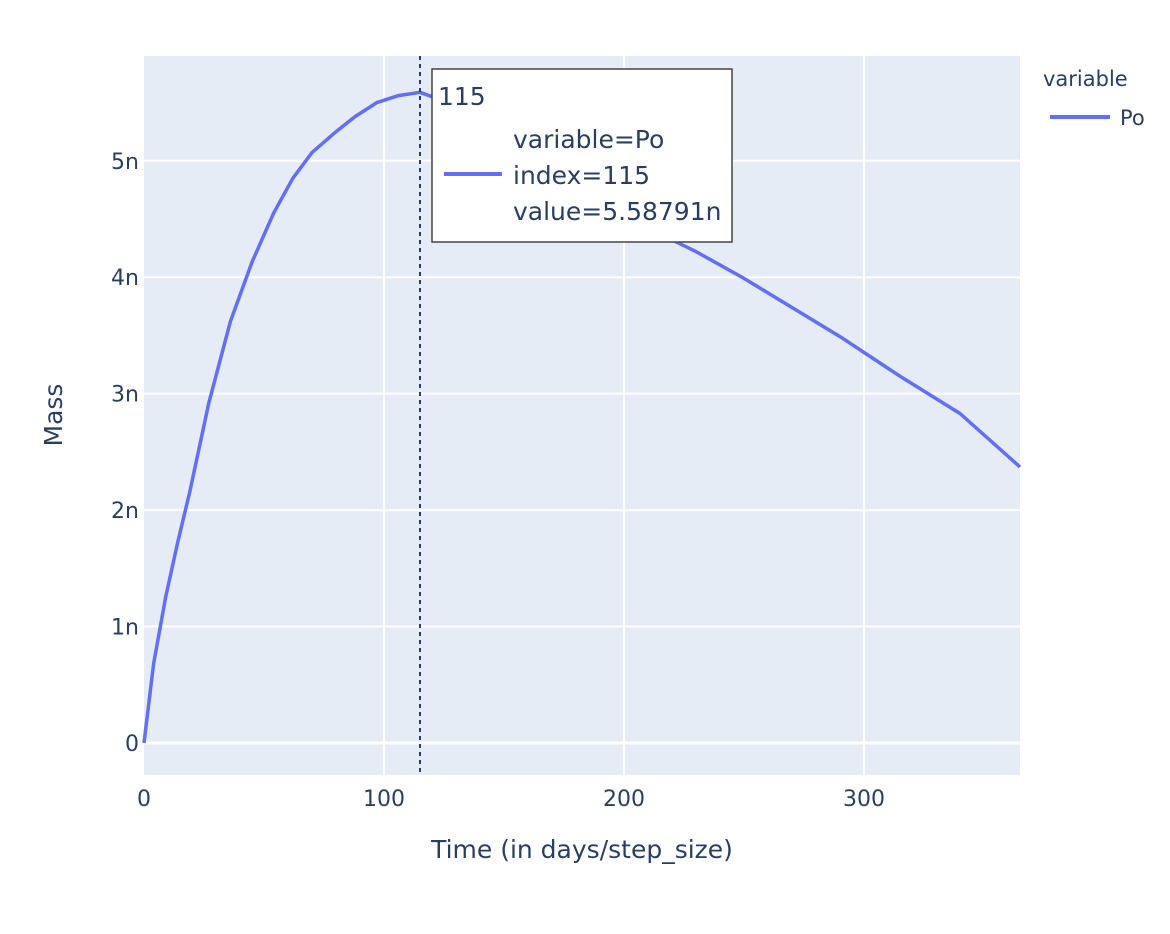 The width and height of the screenshot is (1170, 934). What do you see at coordinates (125, 453) in the screenshot?
I see `y-axis-ticks: 0 1n 2n 3n 4n 5n` at bounding box center [125, 453].